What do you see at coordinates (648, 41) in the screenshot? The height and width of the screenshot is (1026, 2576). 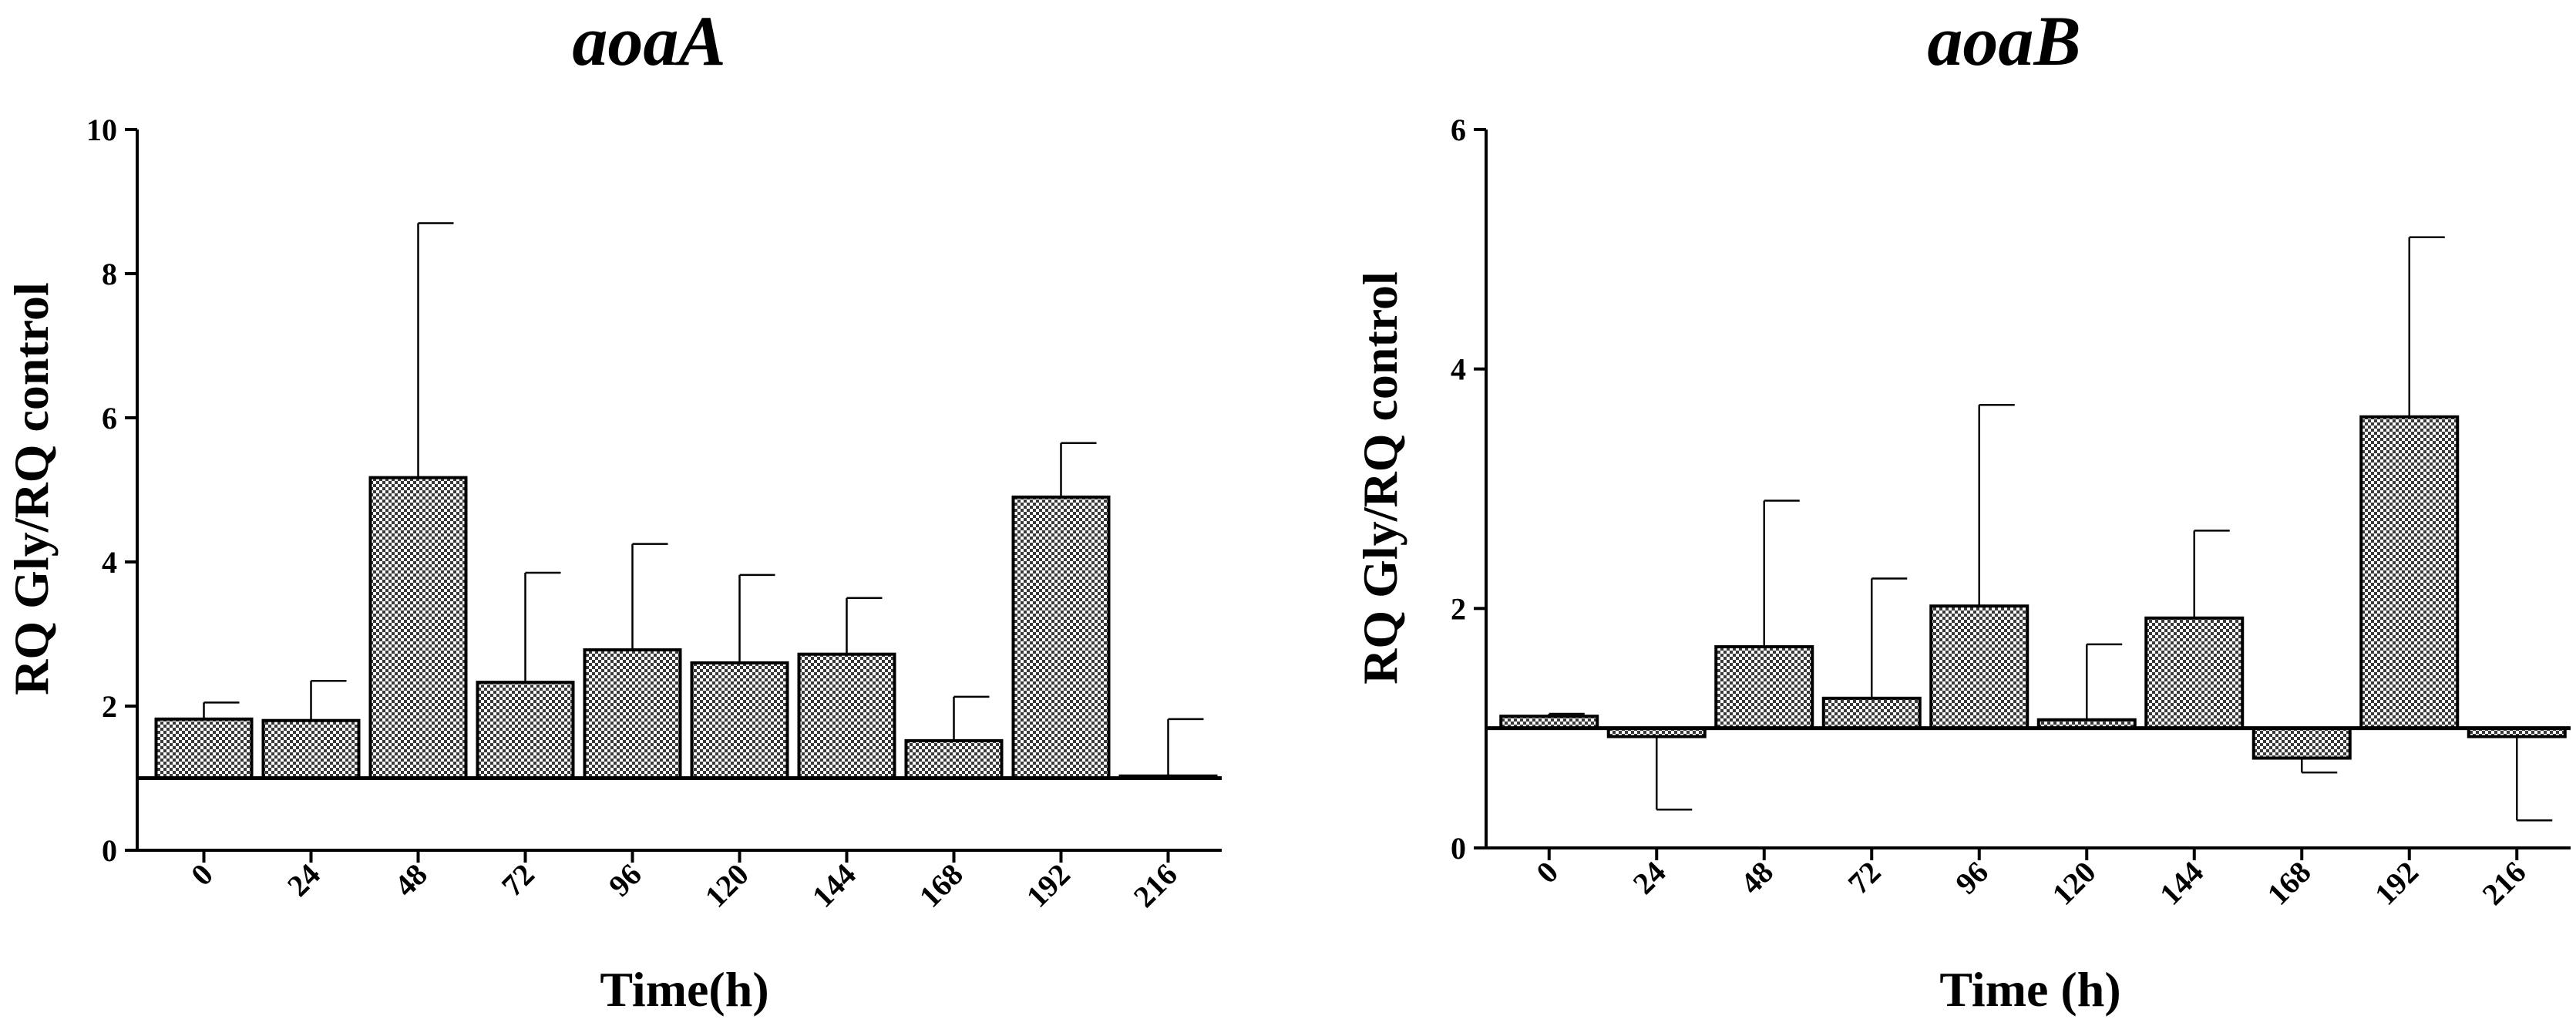 I see `chart-title: aoaA` at bounding box center [648, 41].